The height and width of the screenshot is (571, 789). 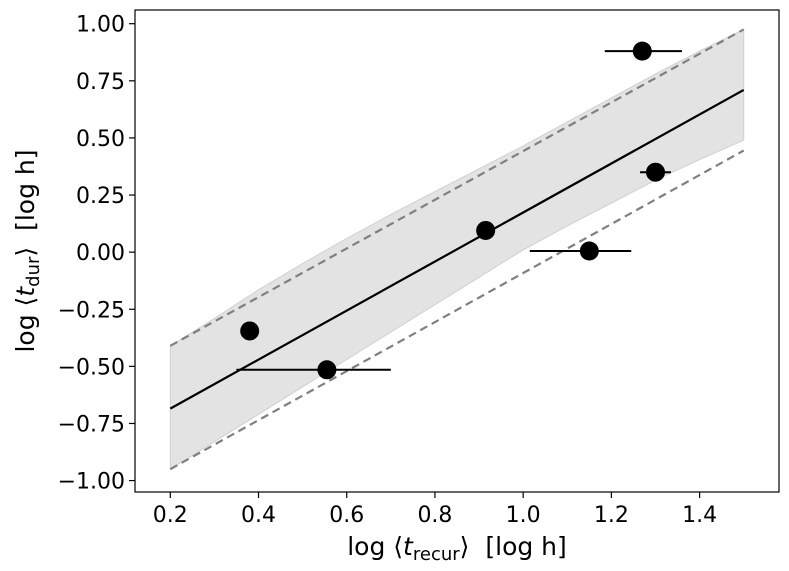 What do you see at coordinates (100, 253) in the screenshot?
I see `y-tick-label: 0.00` at bounding box center [100, 253].